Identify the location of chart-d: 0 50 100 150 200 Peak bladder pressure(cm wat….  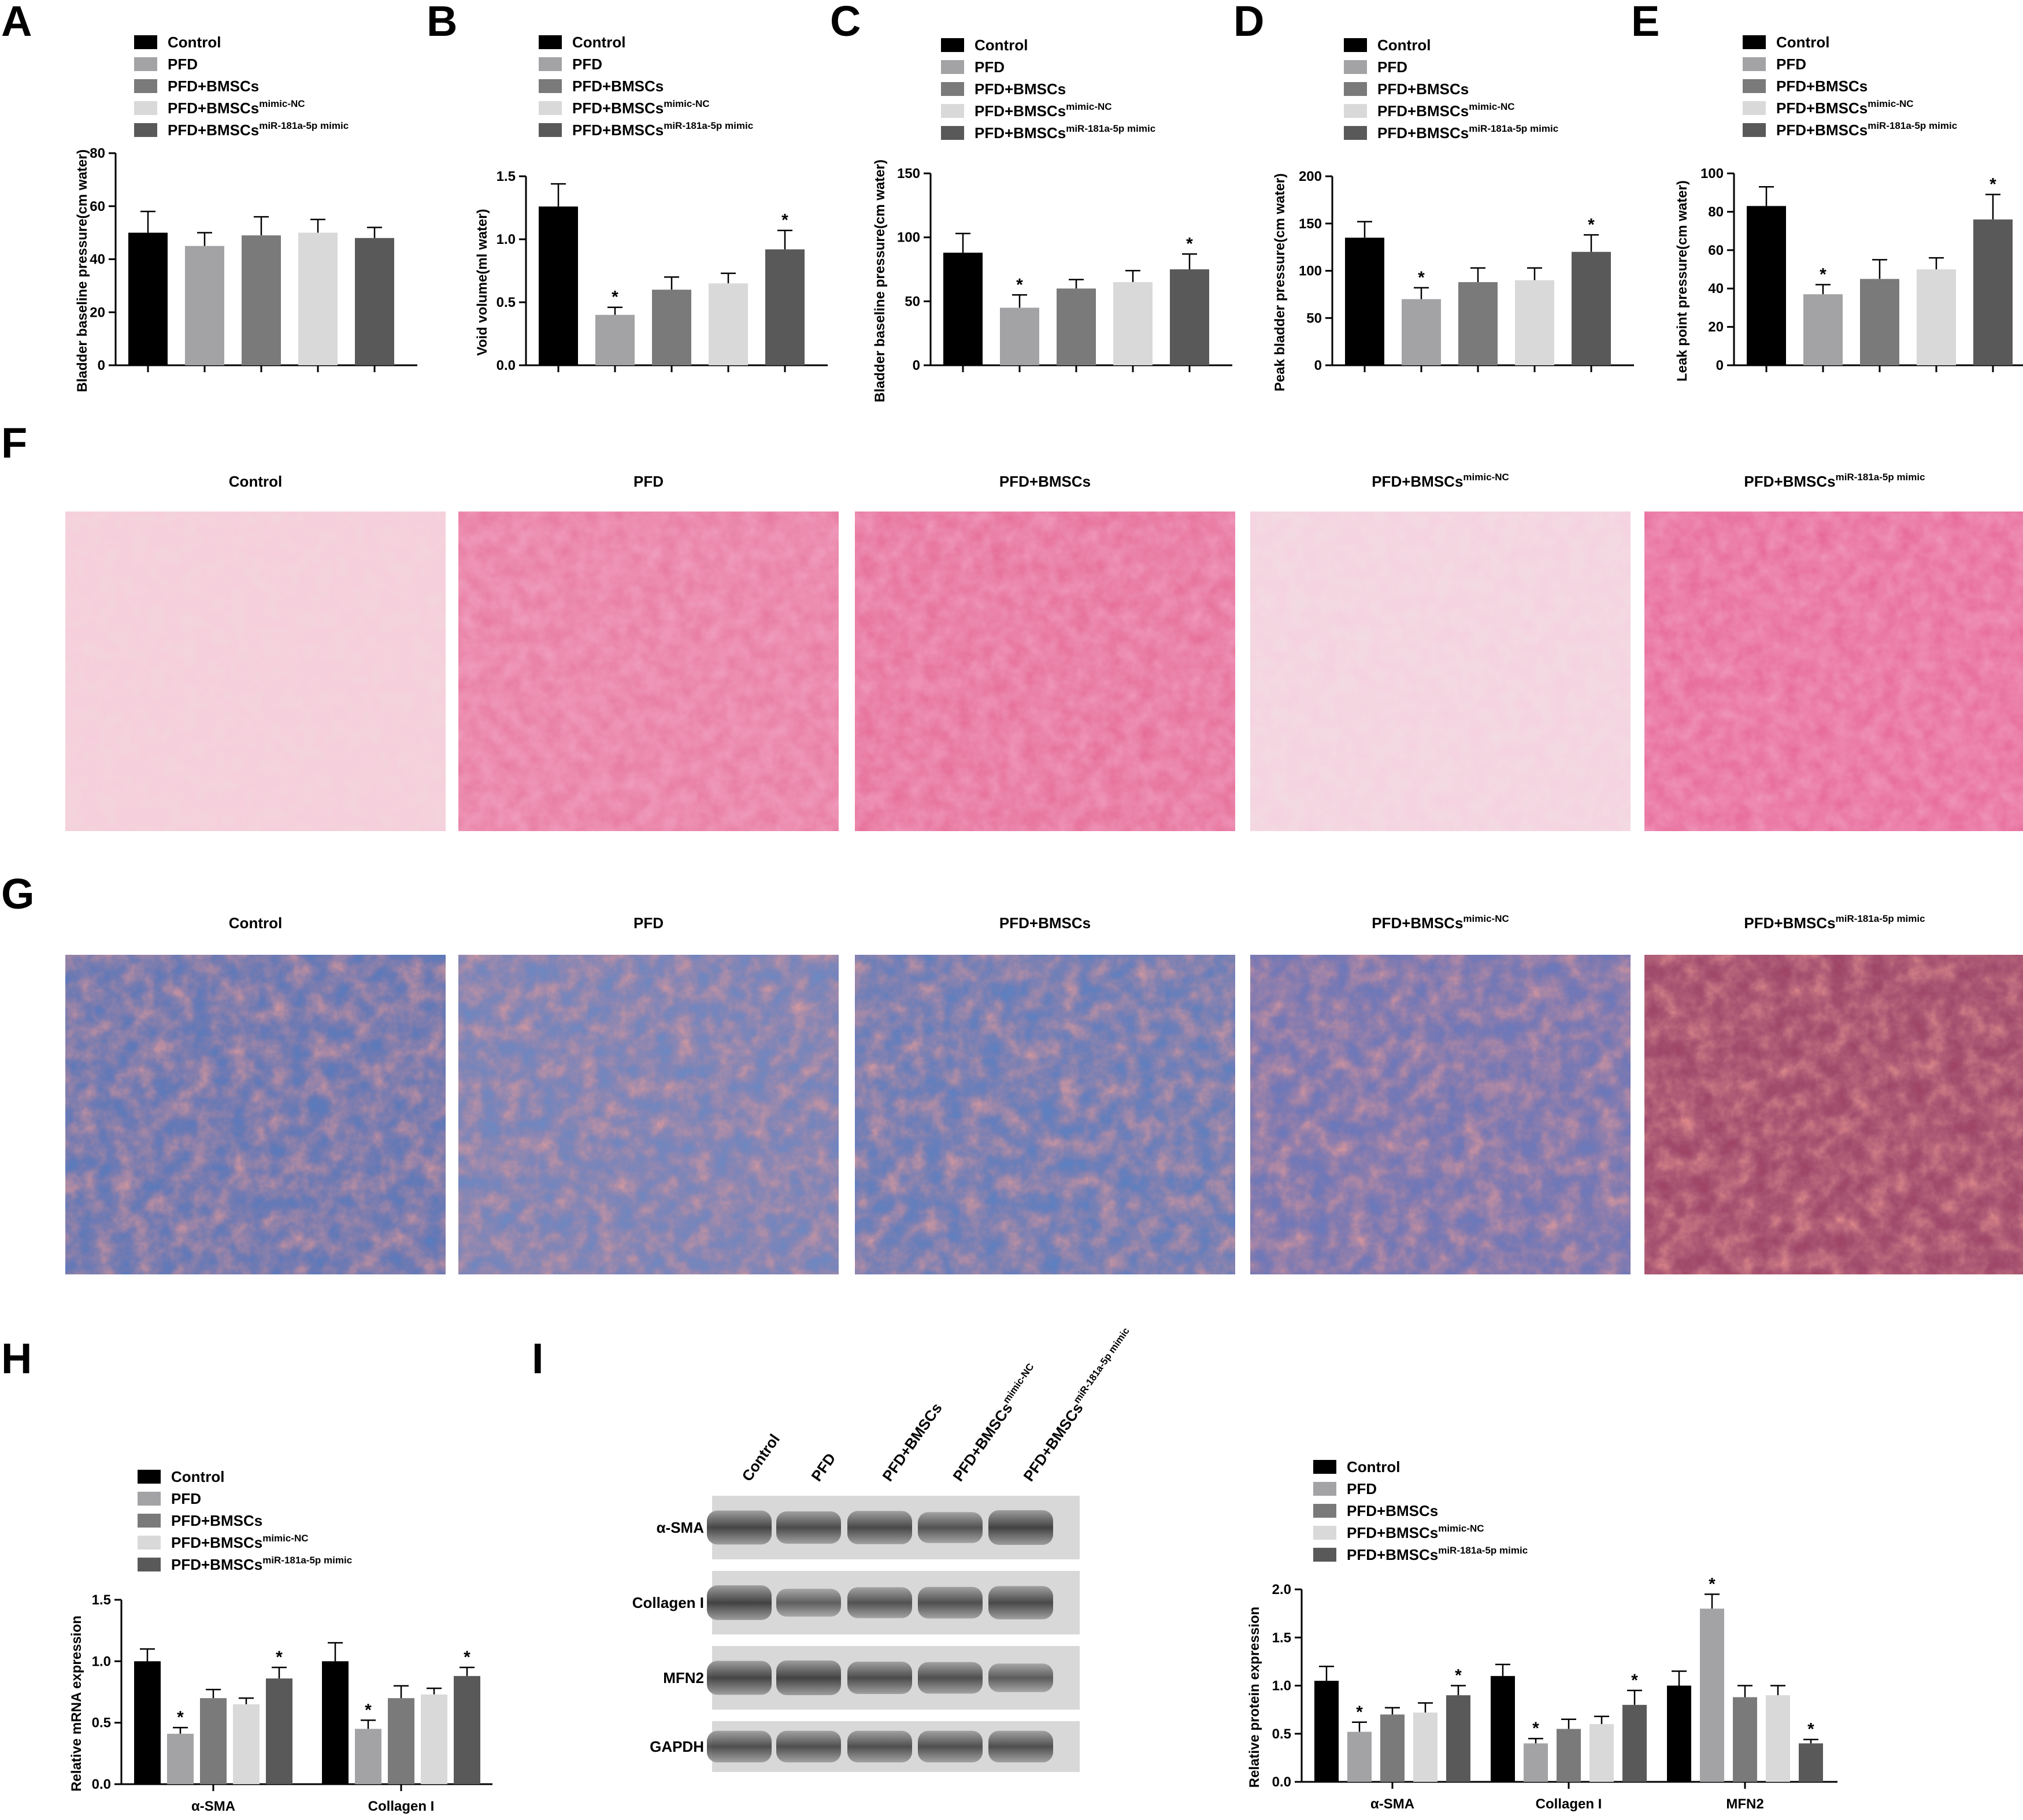
(1453, 213).